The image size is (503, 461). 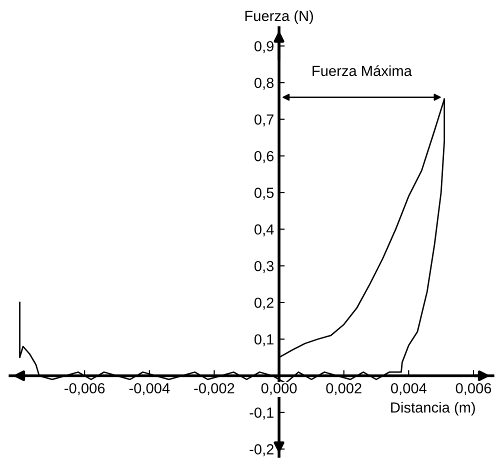 I want to click on y-tick-label: 0,2, so click(x=264, y=304).